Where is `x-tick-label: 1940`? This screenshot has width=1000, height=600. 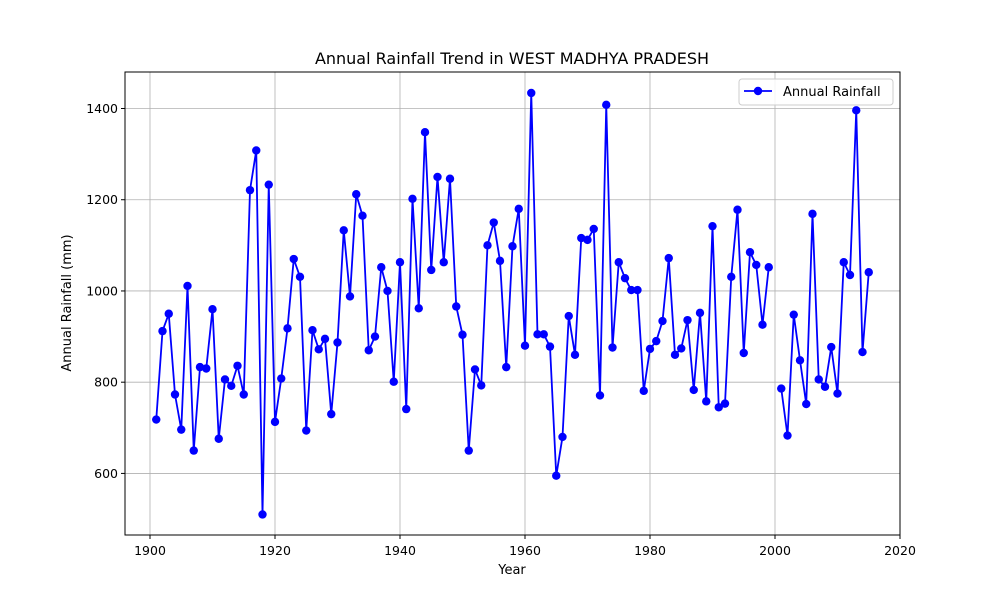
x-tick-label: 1940 is located at coordinates (400, 550).